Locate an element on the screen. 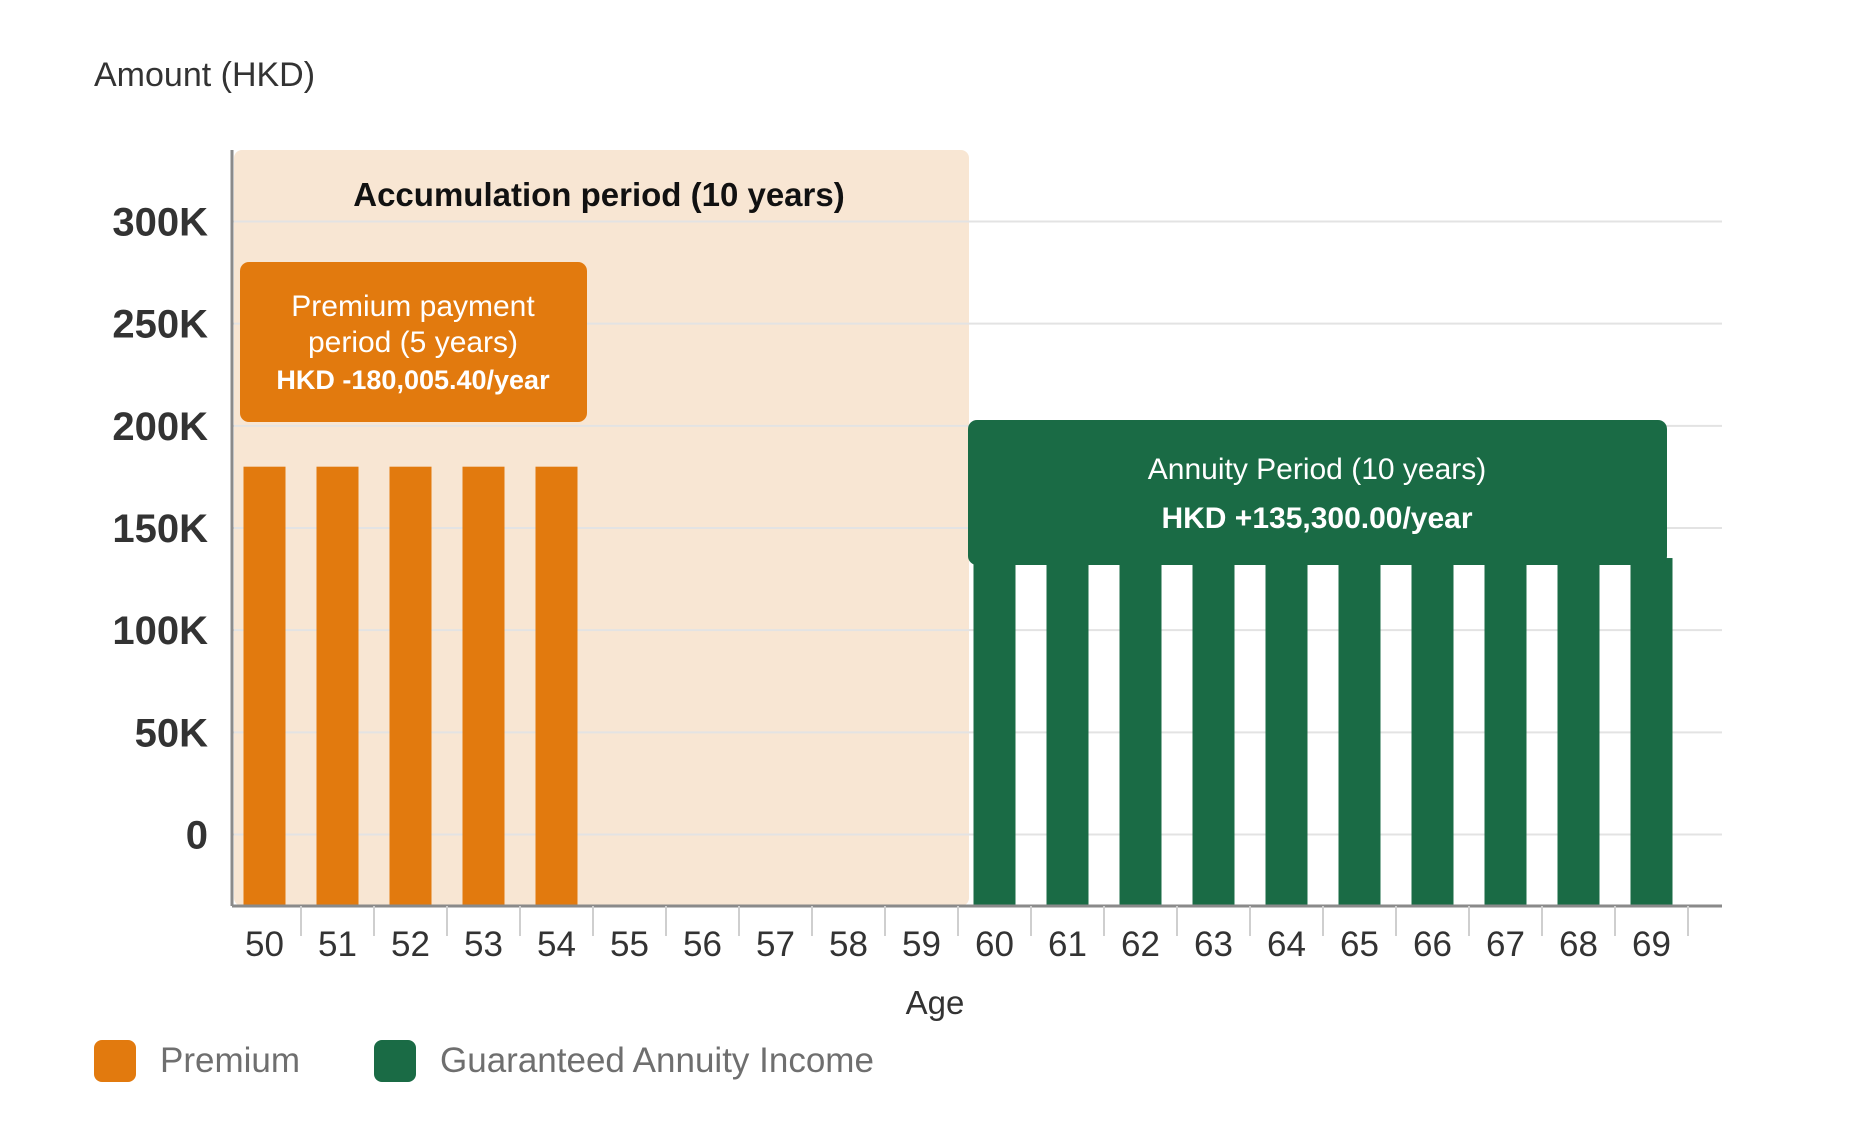 The height and width of the screenshot is (1128, 1863). y-tick-label: 0 is located at coordinates (197, 835).